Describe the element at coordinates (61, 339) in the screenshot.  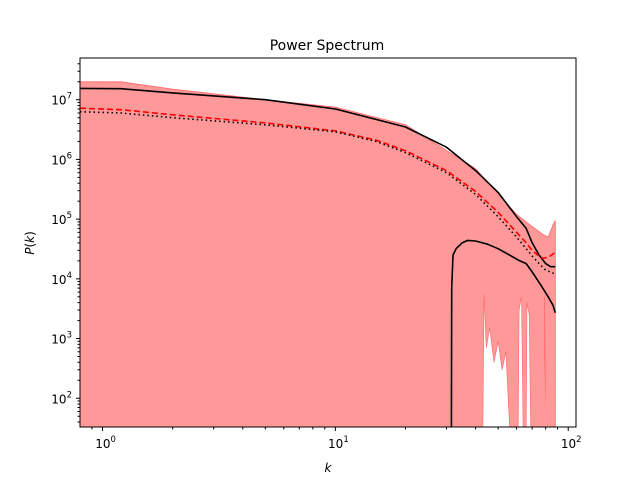
I see `y-tick-label: 10³` at that location.